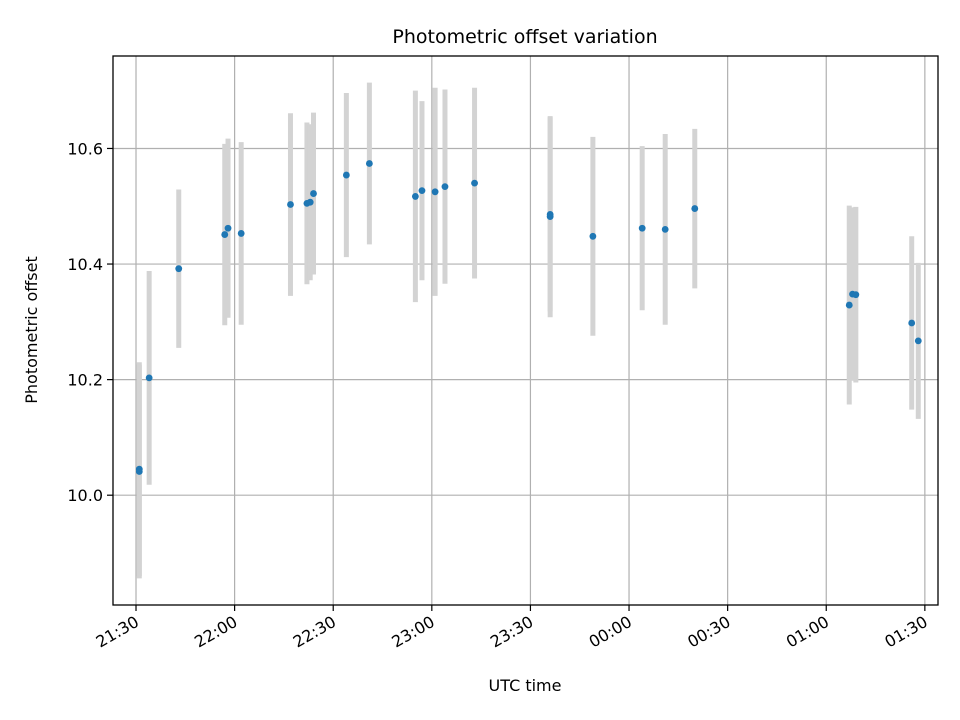 The height and width of the screenshot is (720, 960). I want to click on x-tick-label: 01:00, so click(807, 632).